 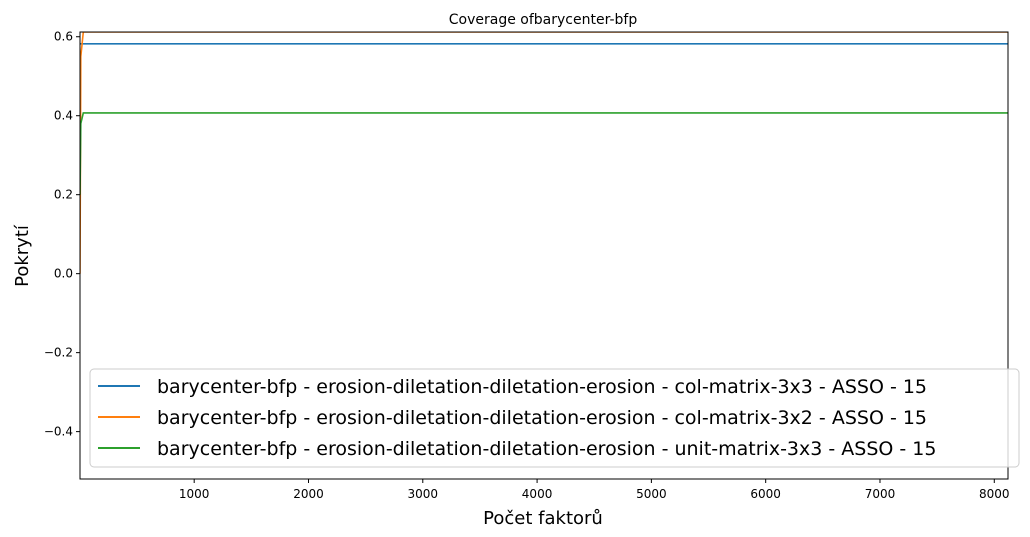 What do you see at coordinates (58, 353) in the screenshot?
I see `y-tick-label: −0.2` at bounding box center [58, 353].